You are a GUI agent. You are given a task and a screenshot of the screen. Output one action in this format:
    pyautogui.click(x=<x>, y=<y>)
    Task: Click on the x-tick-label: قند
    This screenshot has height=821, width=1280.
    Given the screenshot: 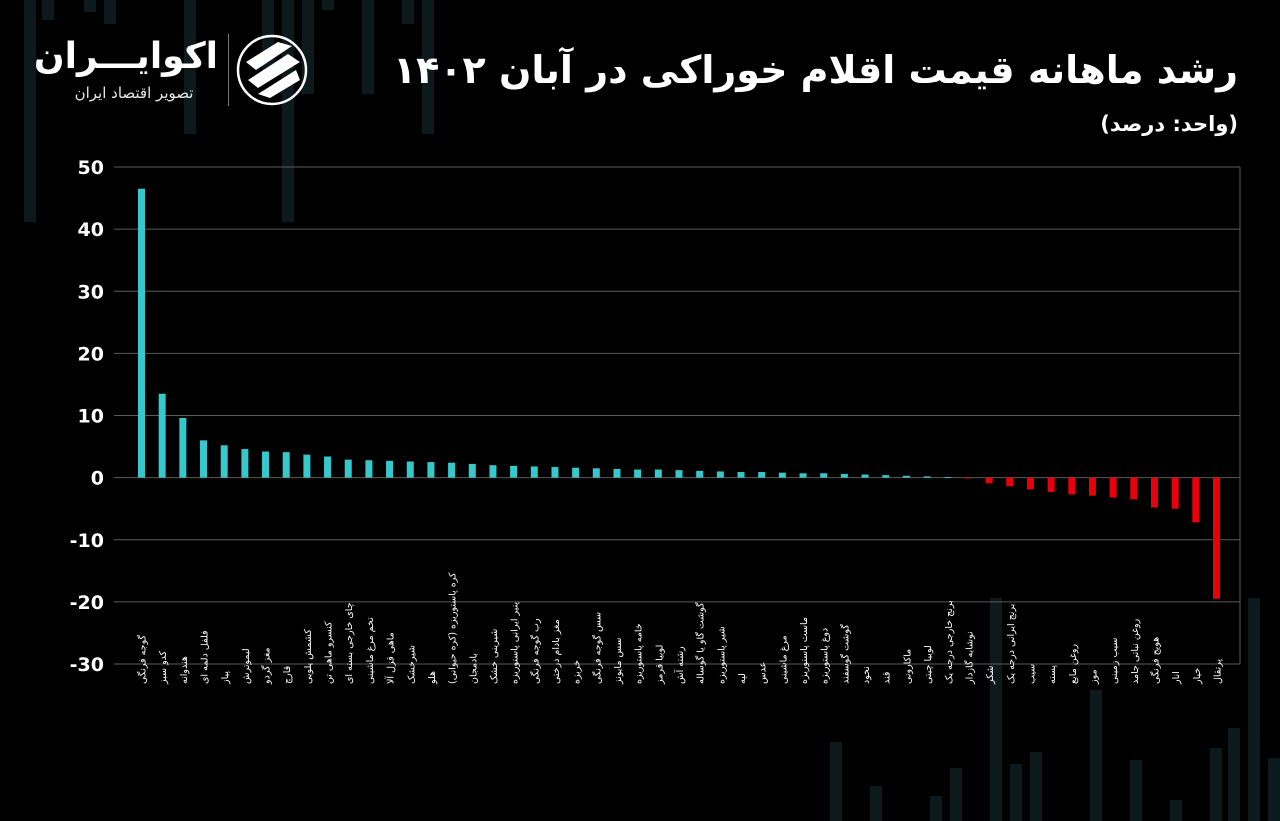 What is the action you would take?
    pyautogui.click(x=887, y=678)
    